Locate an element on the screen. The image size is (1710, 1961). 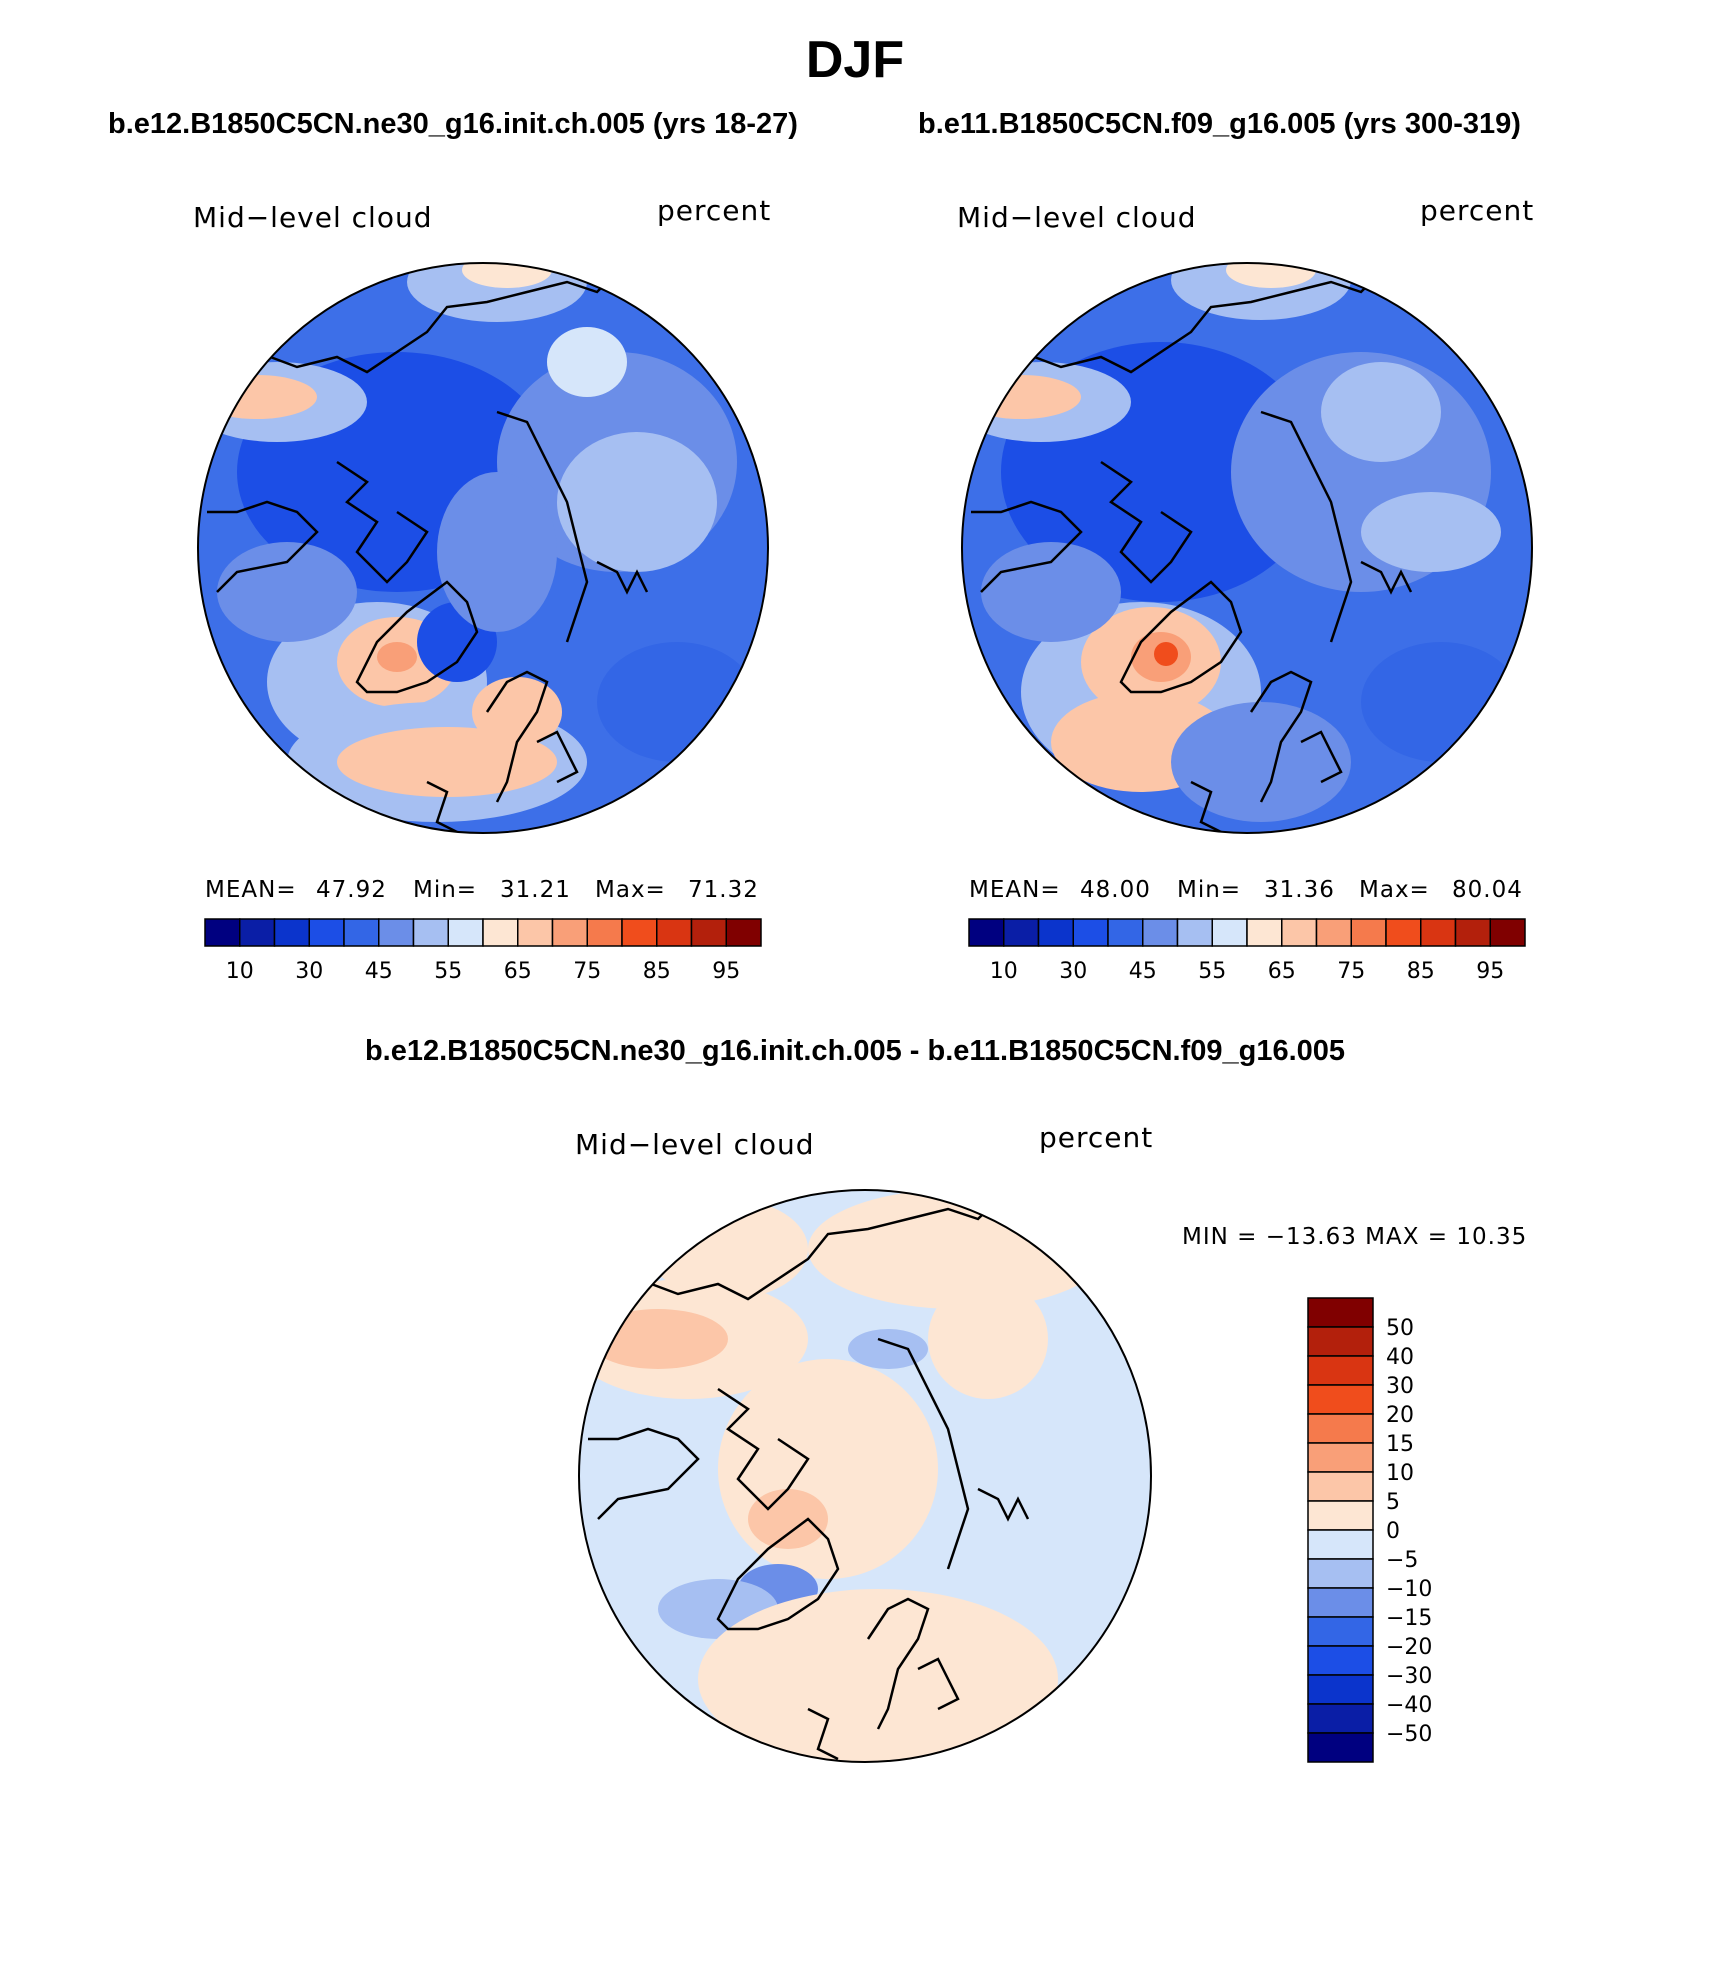
colorbar-tick-label: 15 is located at coordinates (1400, 1444).